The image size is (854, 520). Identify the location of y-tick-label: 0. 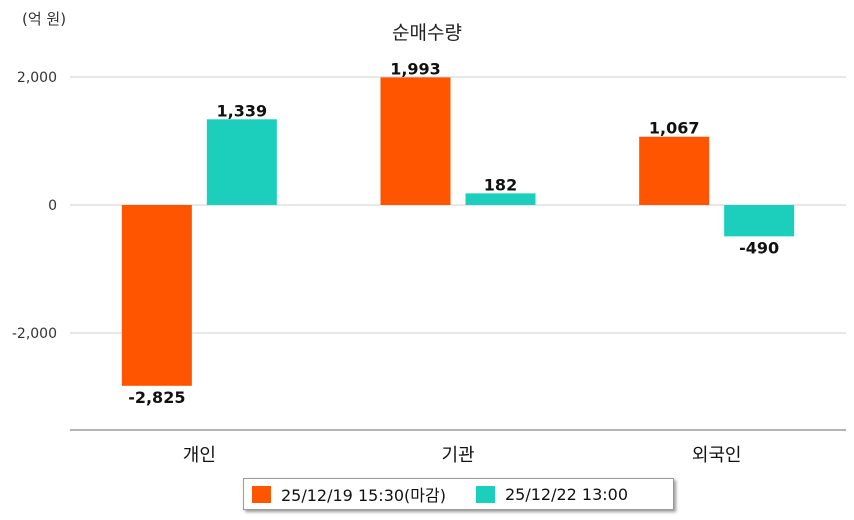
(52, 206).